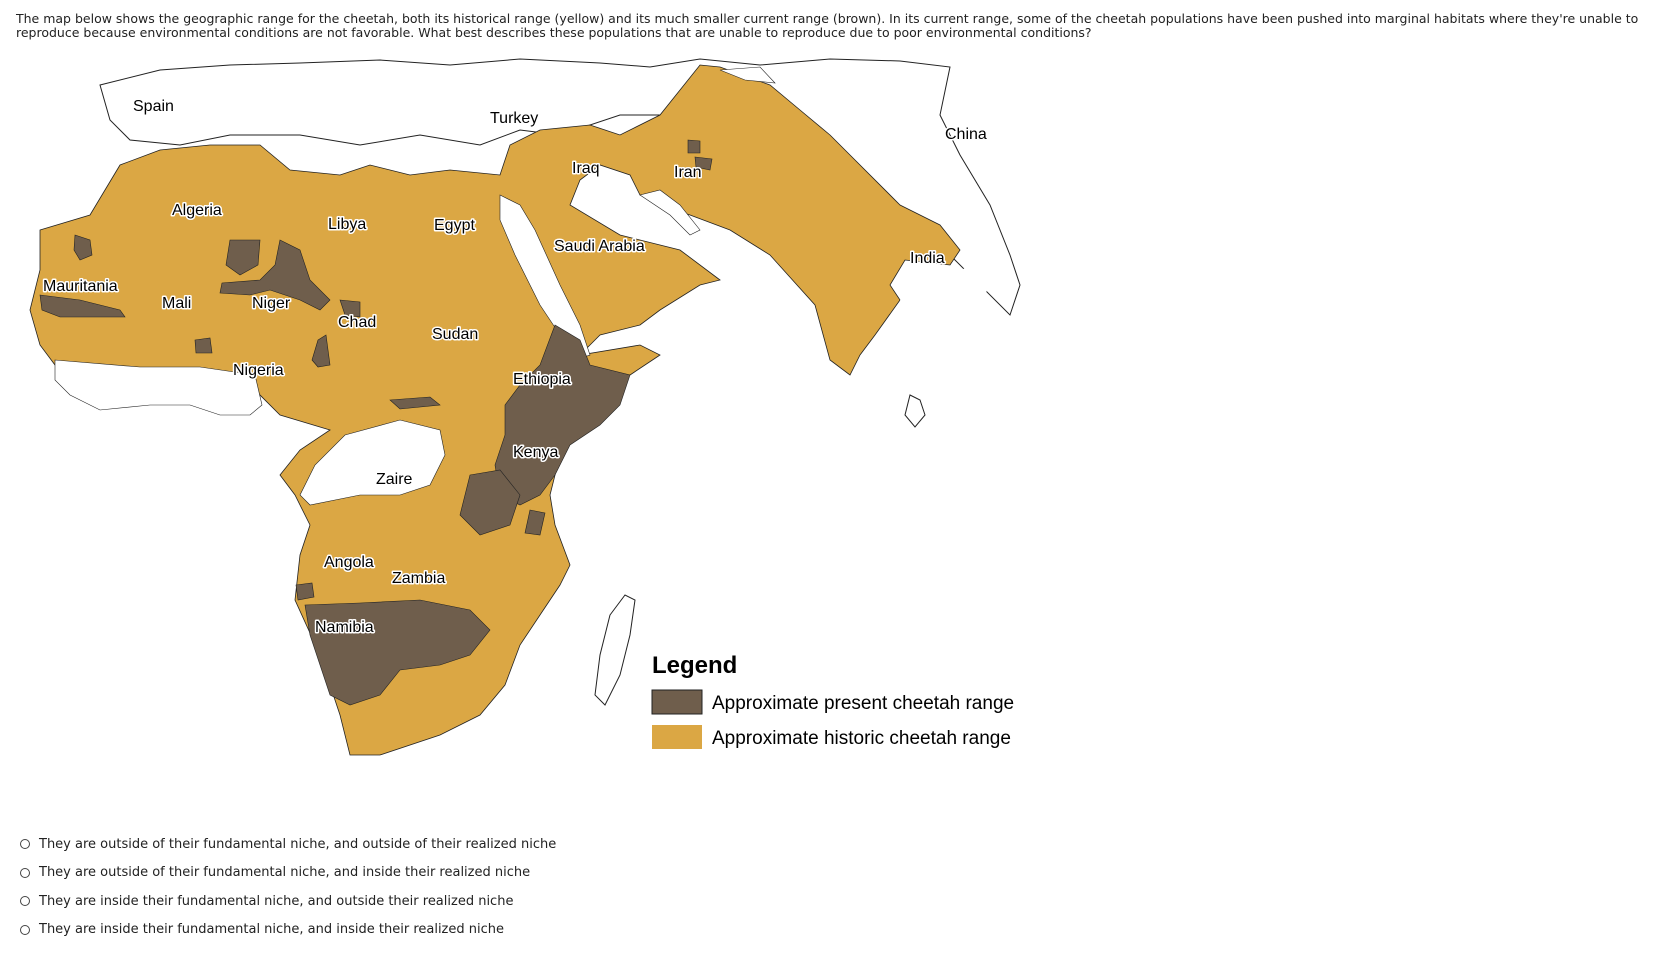  What do you see at coordinates (677, 737) in the screenshot?
I see `legend-swatch-historic` at bounding box center [677, 737].